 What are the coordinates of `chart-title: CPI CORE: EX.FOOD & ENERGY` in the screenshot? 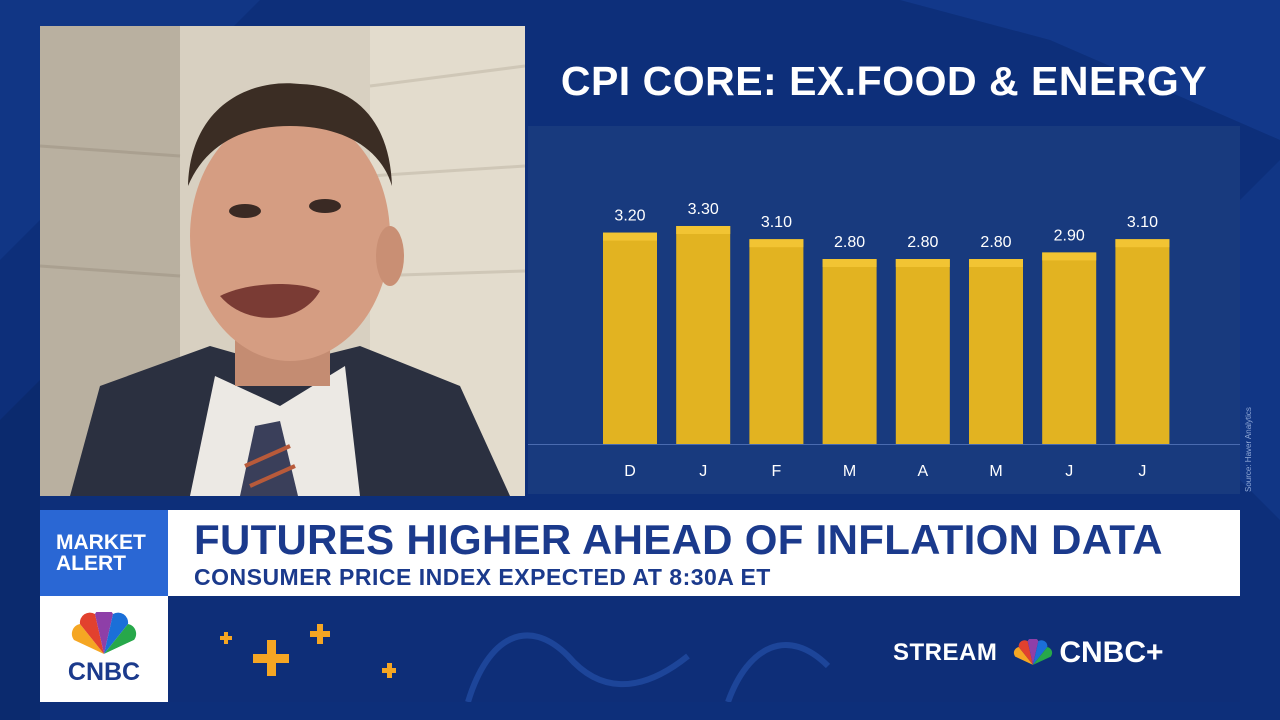 It's located at (884, 81).